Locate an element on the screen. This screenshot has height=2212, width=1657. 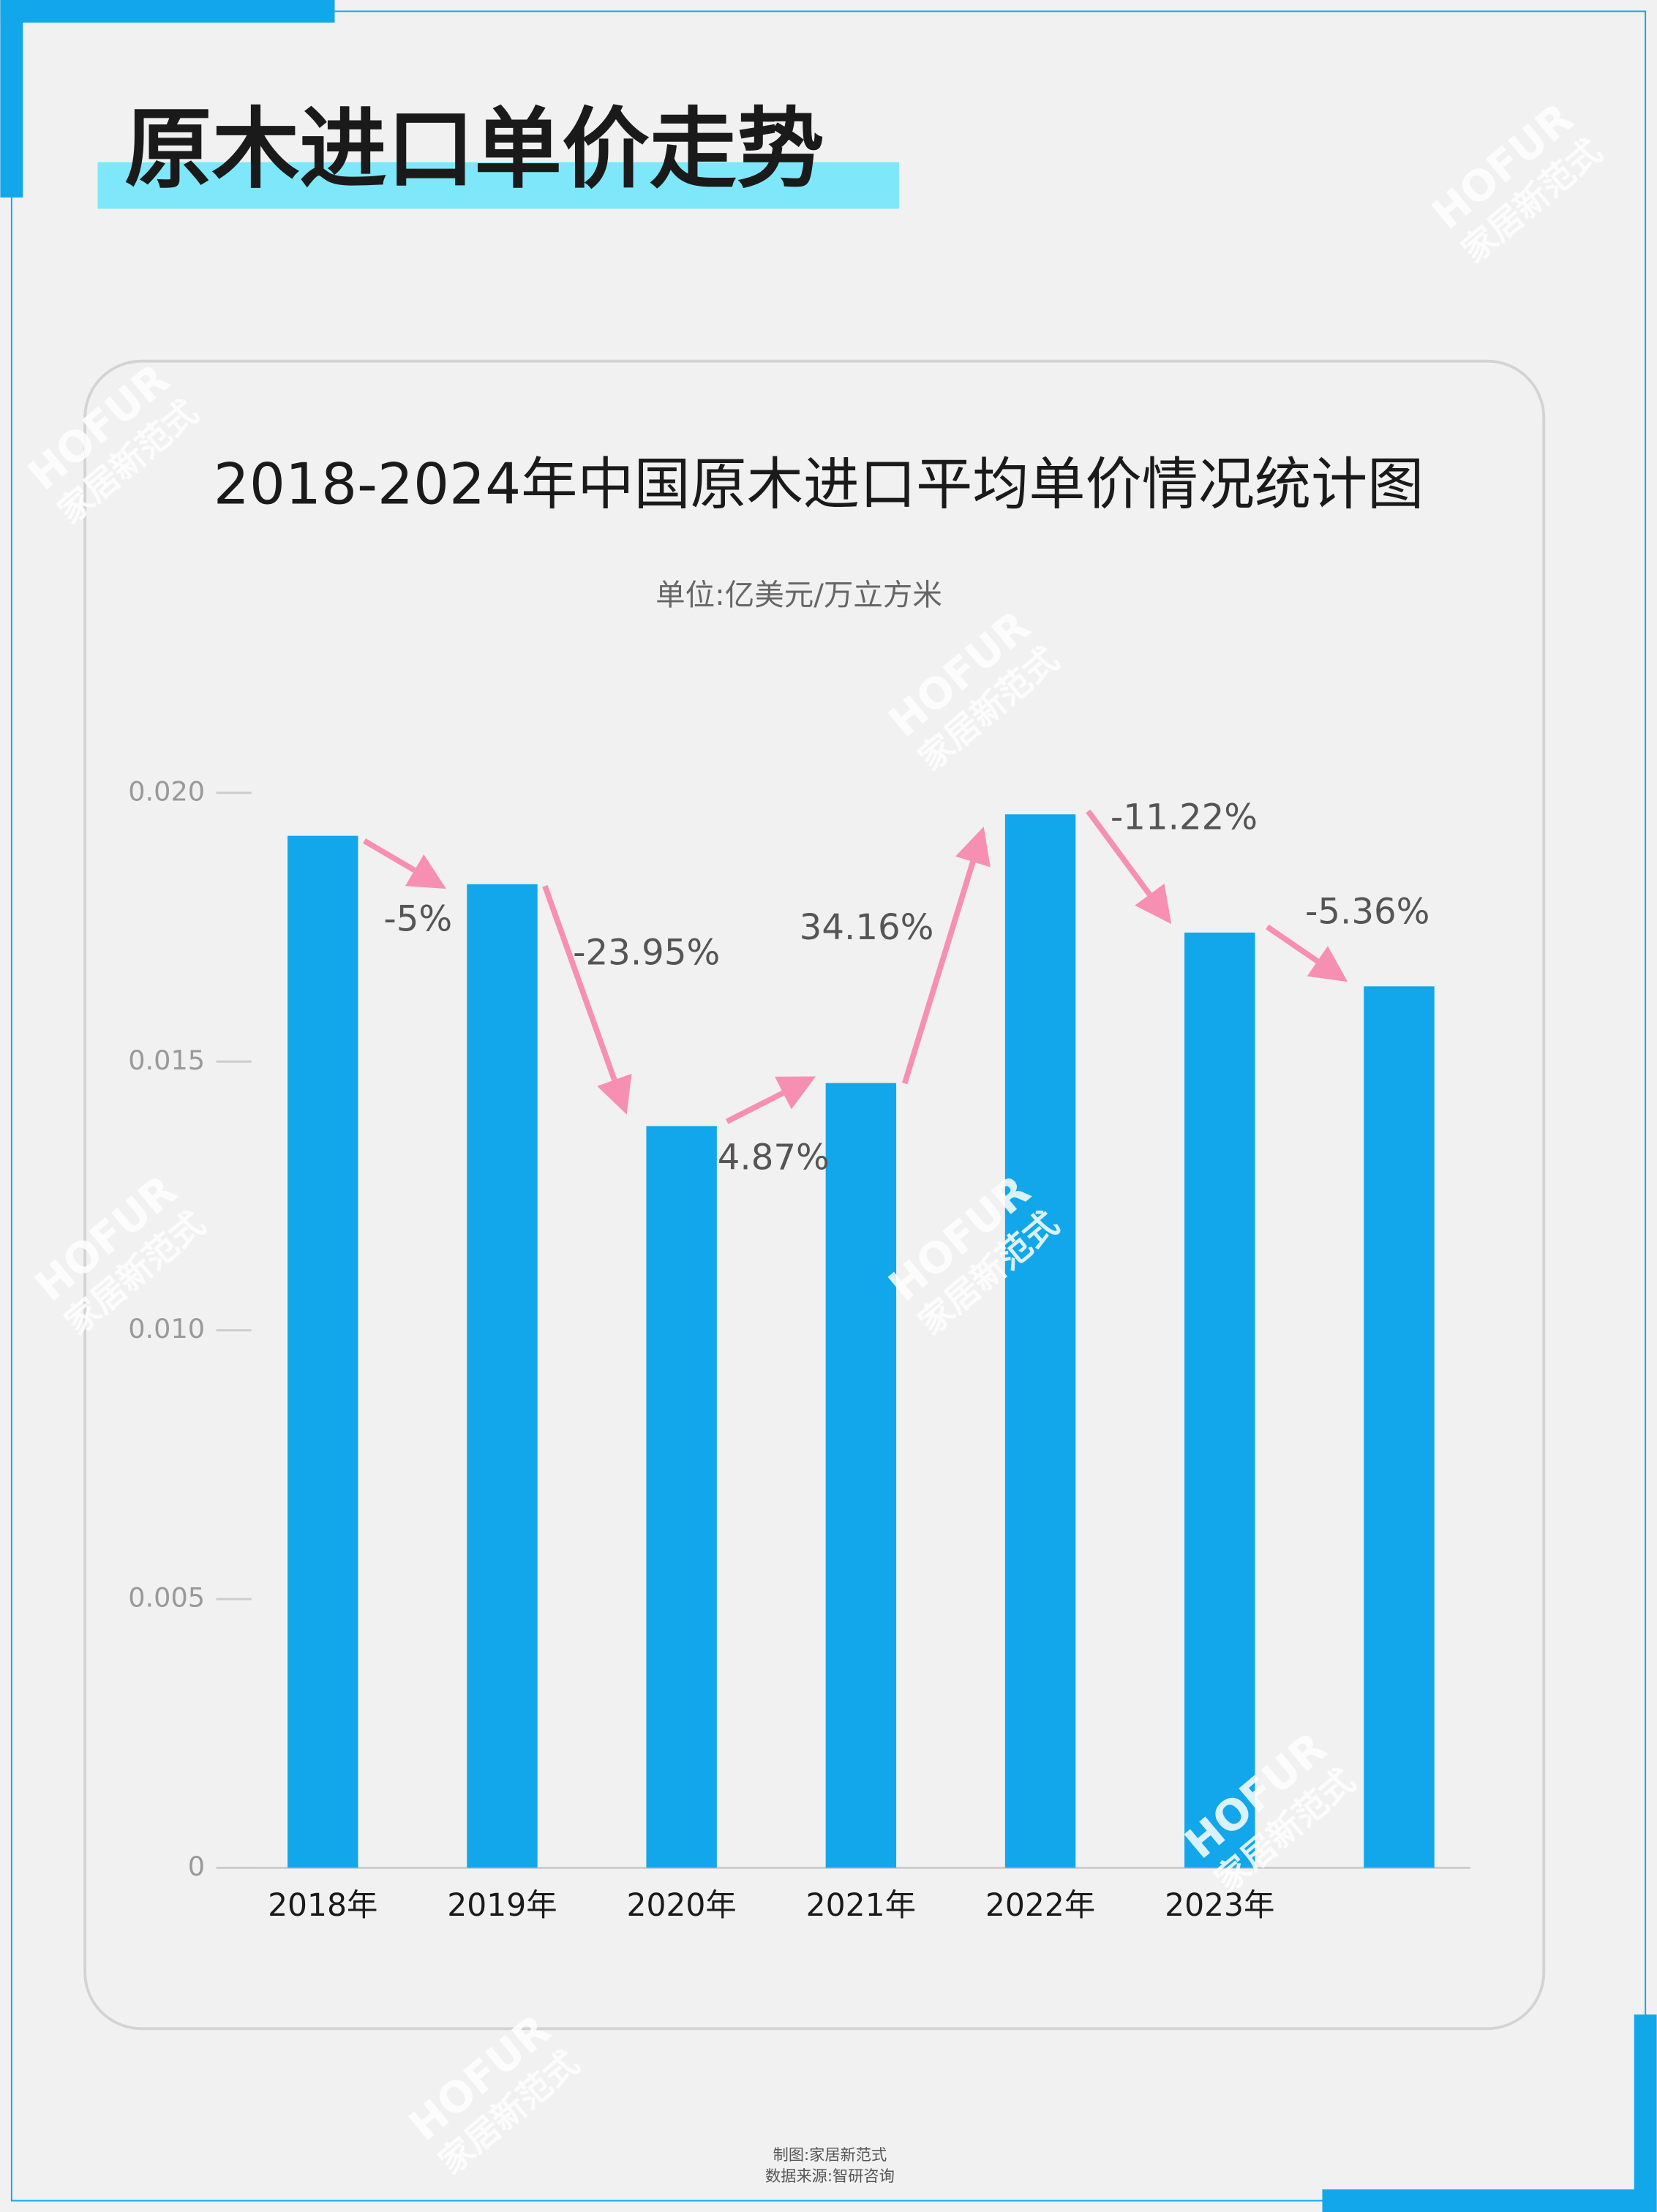
title-highlight is located at coordinates (498, 185).